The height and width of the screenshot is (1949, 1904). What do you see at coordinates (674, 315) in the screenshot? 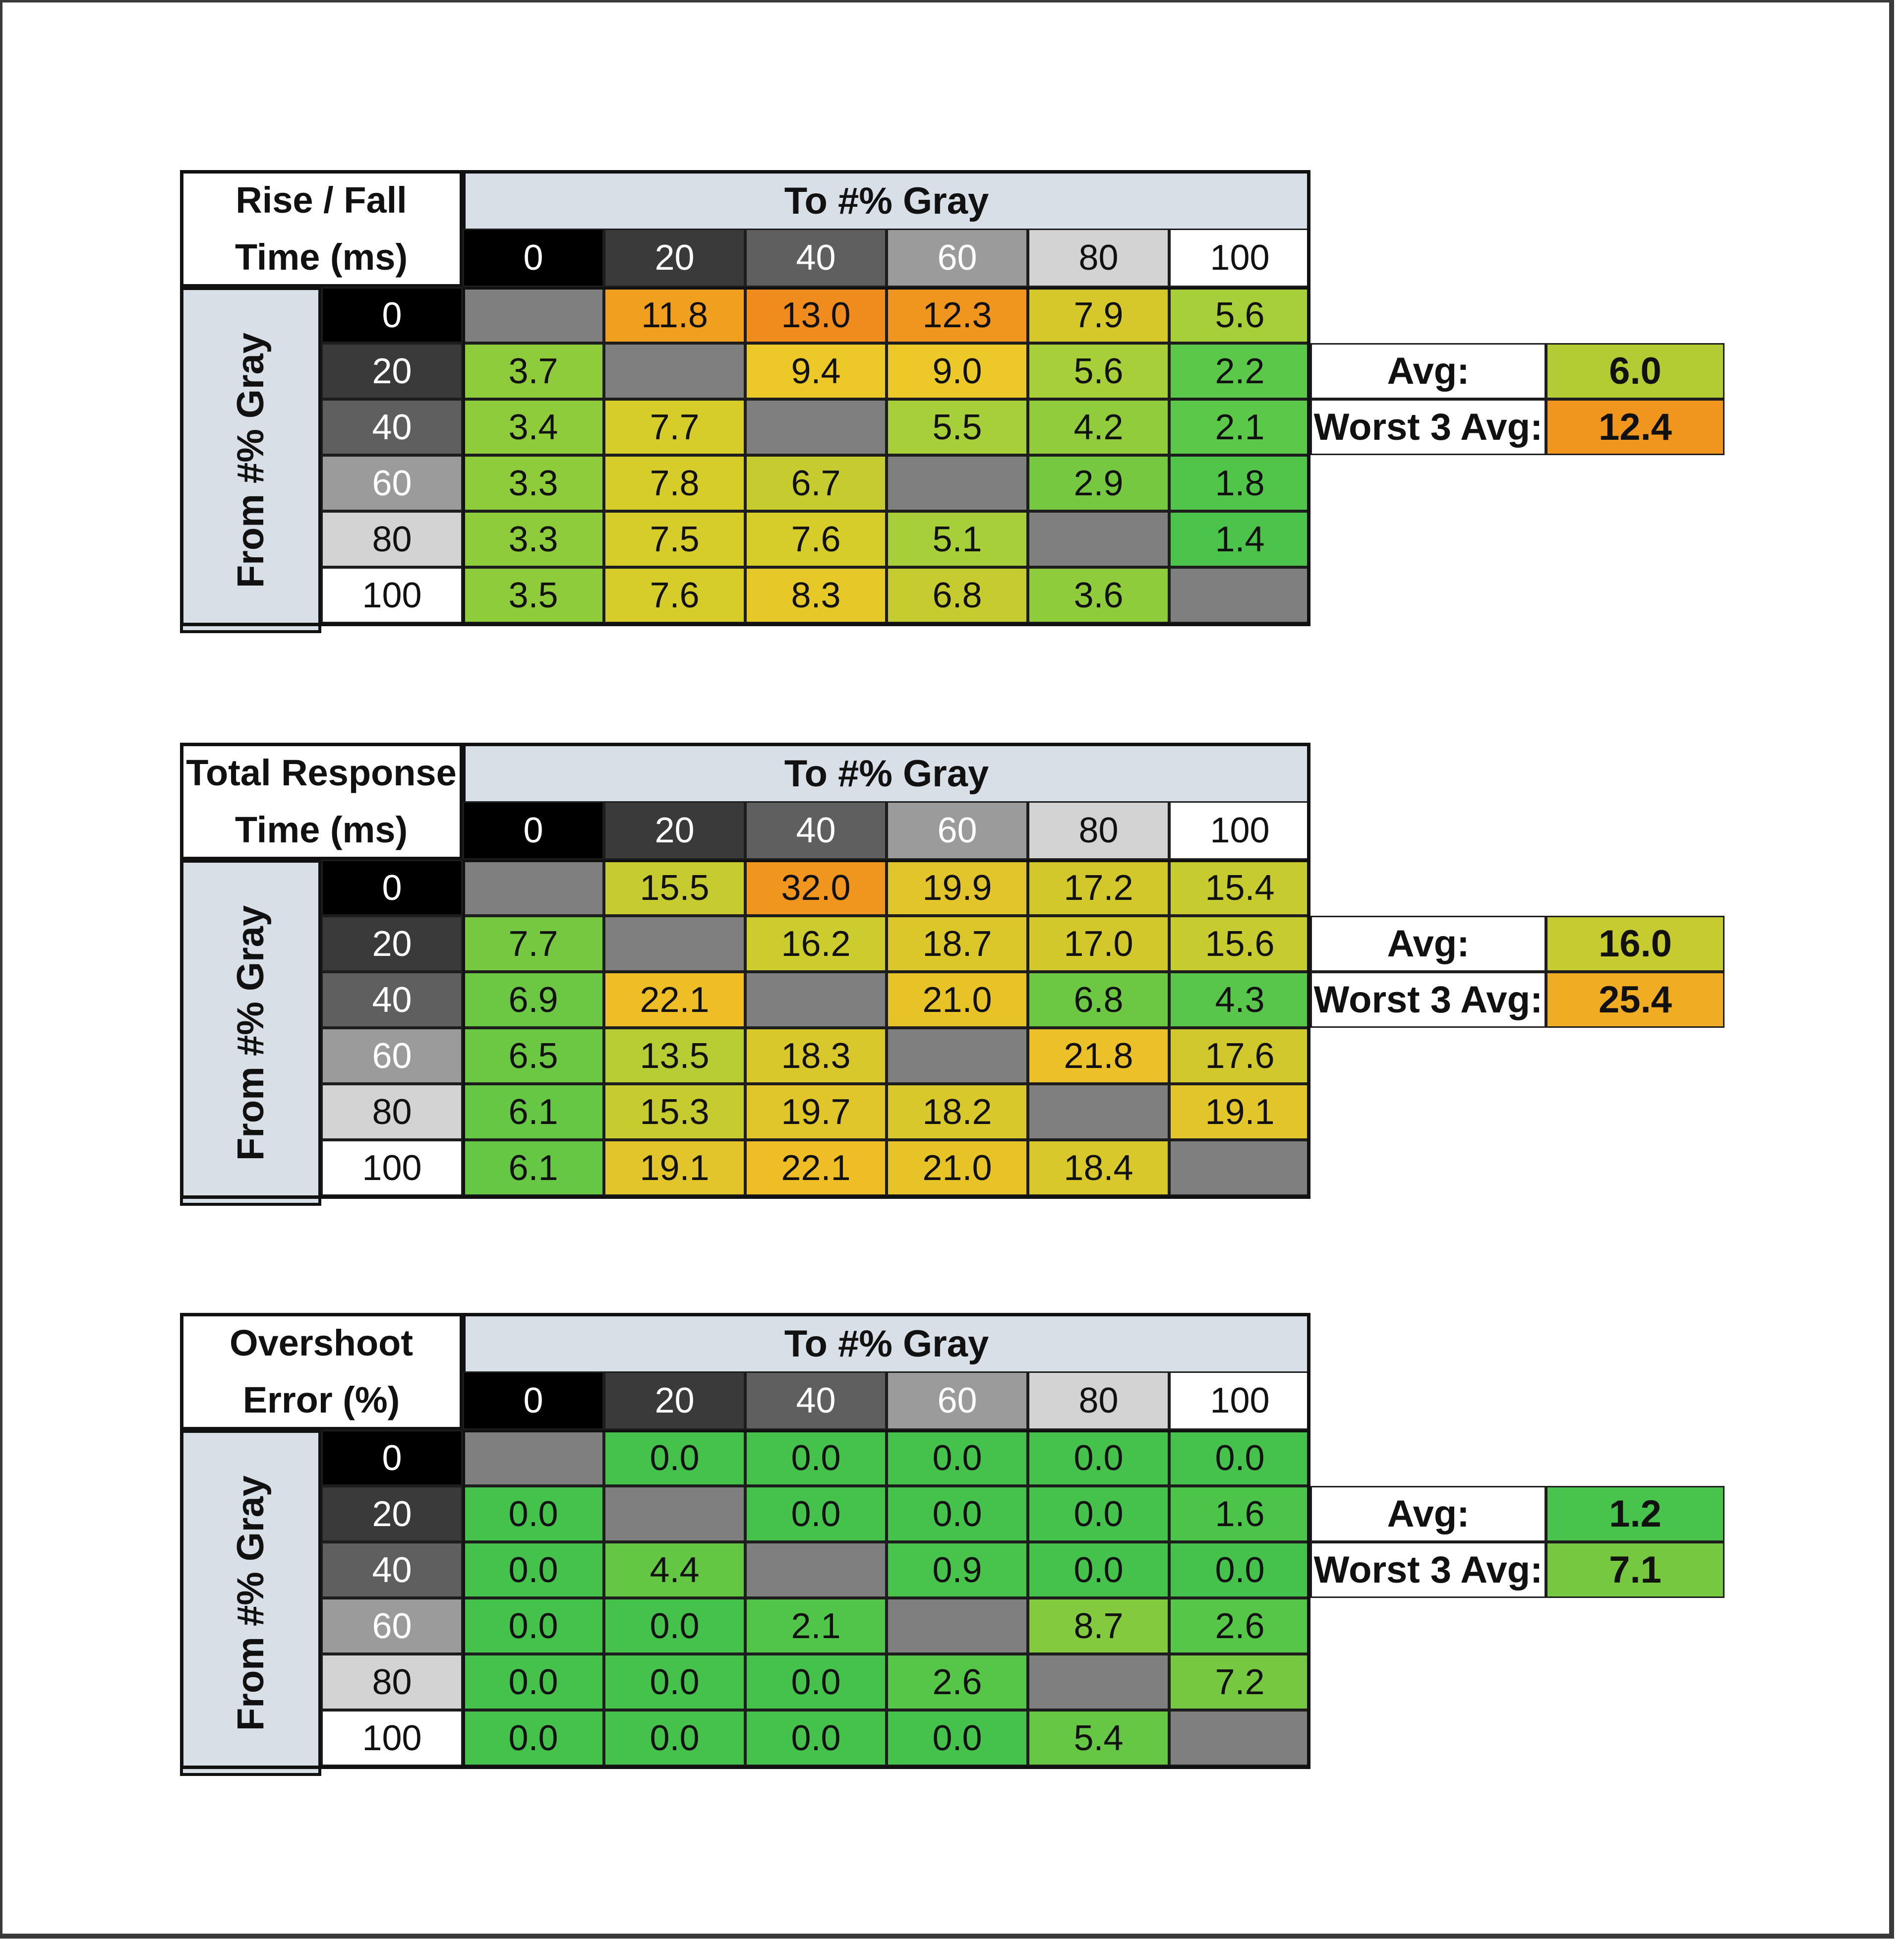
I see `value-cell: 11.8` at bounding box center [674, 315].